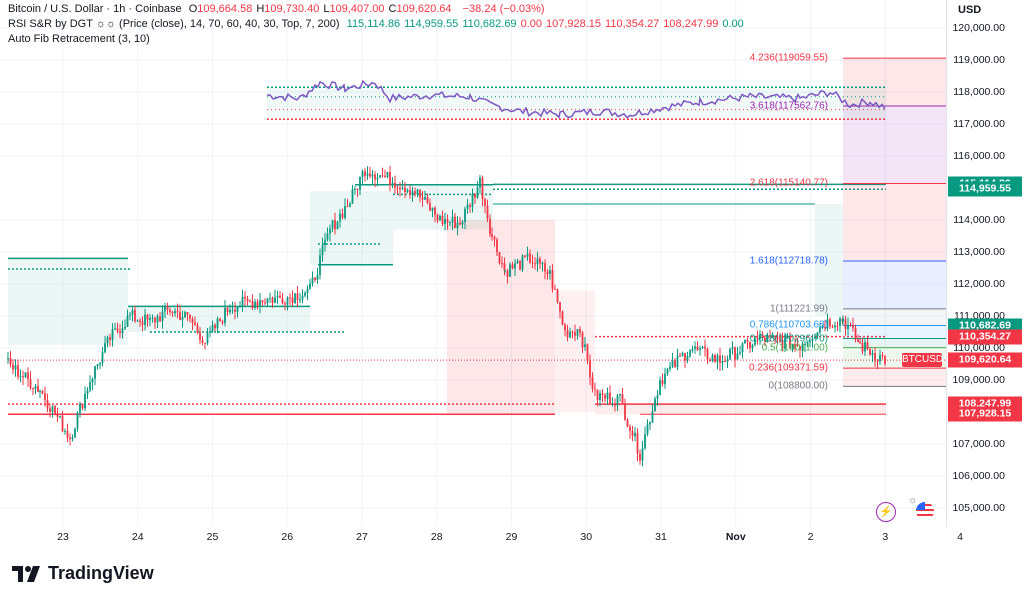 This screenshot has width=1024, height=601. I want to click on currency-label: USD, so click(970, 10).